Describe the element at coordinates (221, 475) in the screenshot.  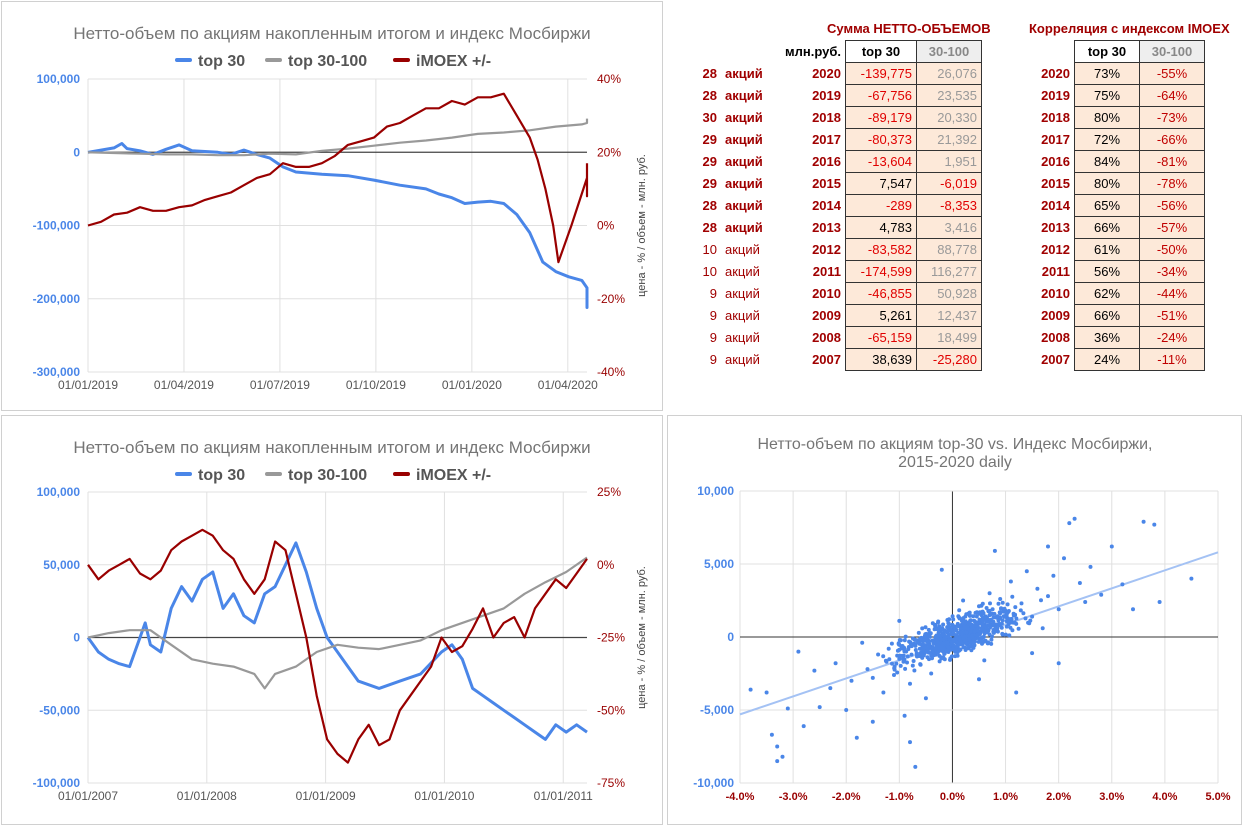
I see `legend-label: top 30` at that location.